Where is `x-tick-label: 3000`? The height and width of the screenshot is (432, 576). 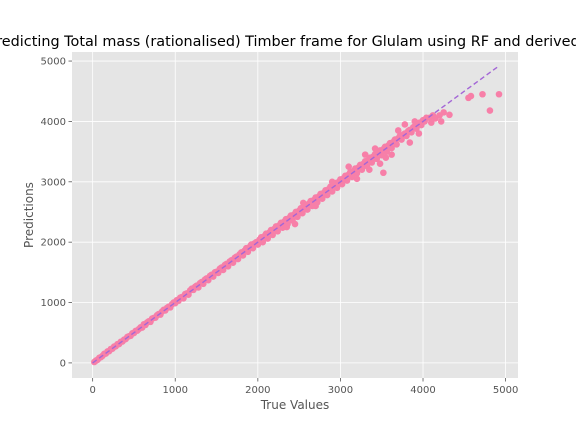
x-tick-label: 3000 is located at coordinates (340, 390).